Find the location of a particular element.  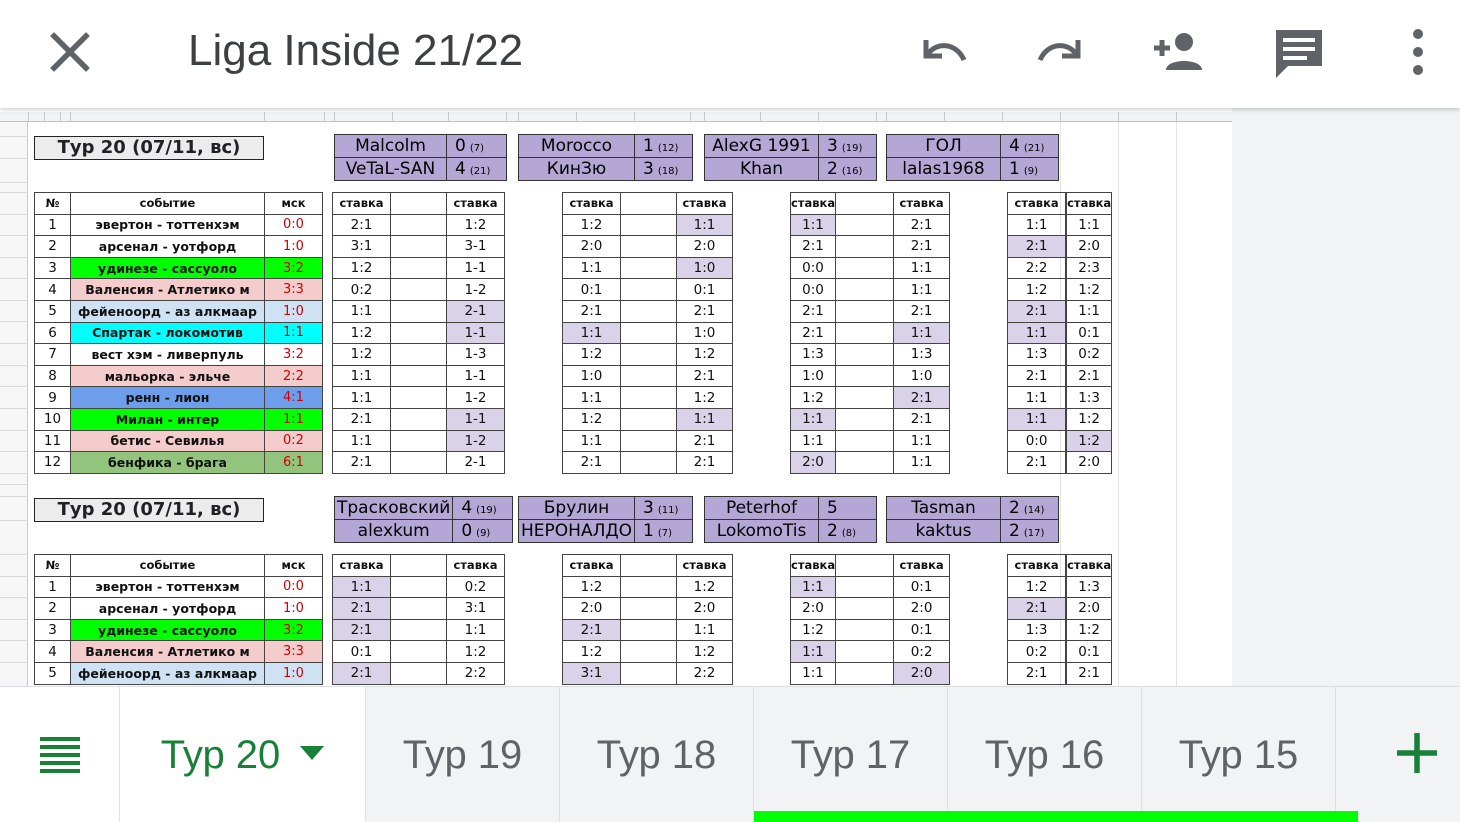

match-pair-header: Трасковский 4 (19) alexkum 0 (9) is located at coordinates (423, 519).